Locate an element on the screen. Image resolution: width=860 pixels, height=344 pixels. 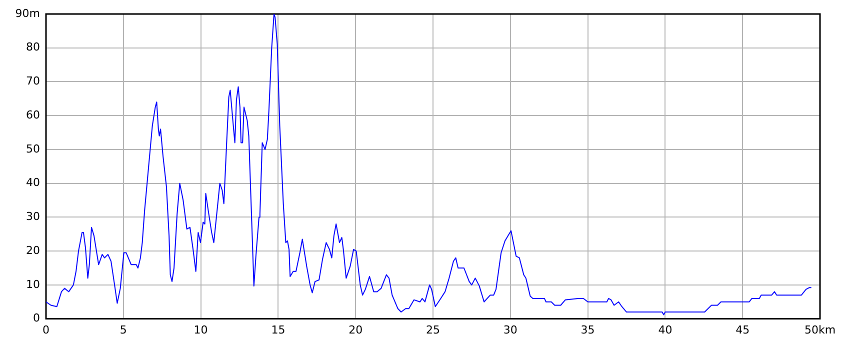
x-tick-label: 45 is located at coordinates (743, 329).